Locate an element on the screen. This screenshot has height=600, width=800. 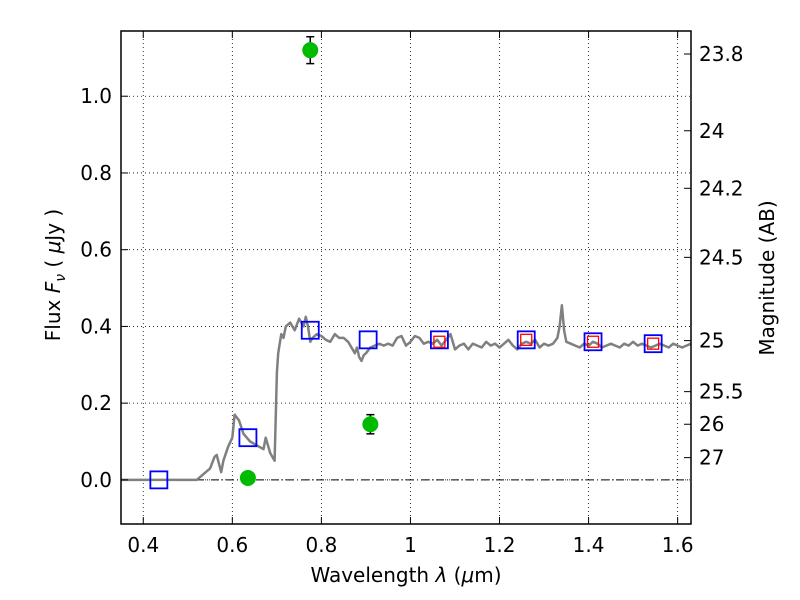
y-axis-label: Flux Fν ( μJy ) is located at coordinates (55, 275).